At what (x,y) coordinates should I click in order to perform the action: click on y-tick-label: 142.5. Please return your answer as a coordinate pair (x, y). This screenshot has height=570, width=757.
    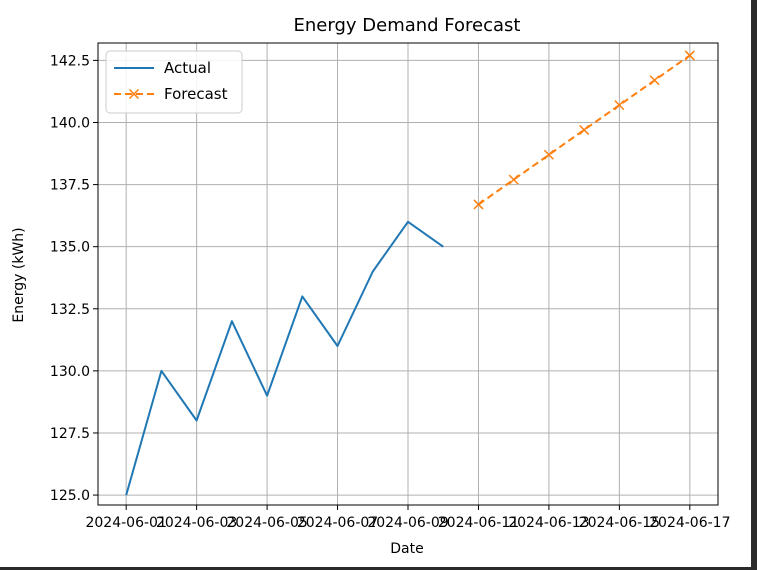
    Looking at the image, I should click on (70, 61).